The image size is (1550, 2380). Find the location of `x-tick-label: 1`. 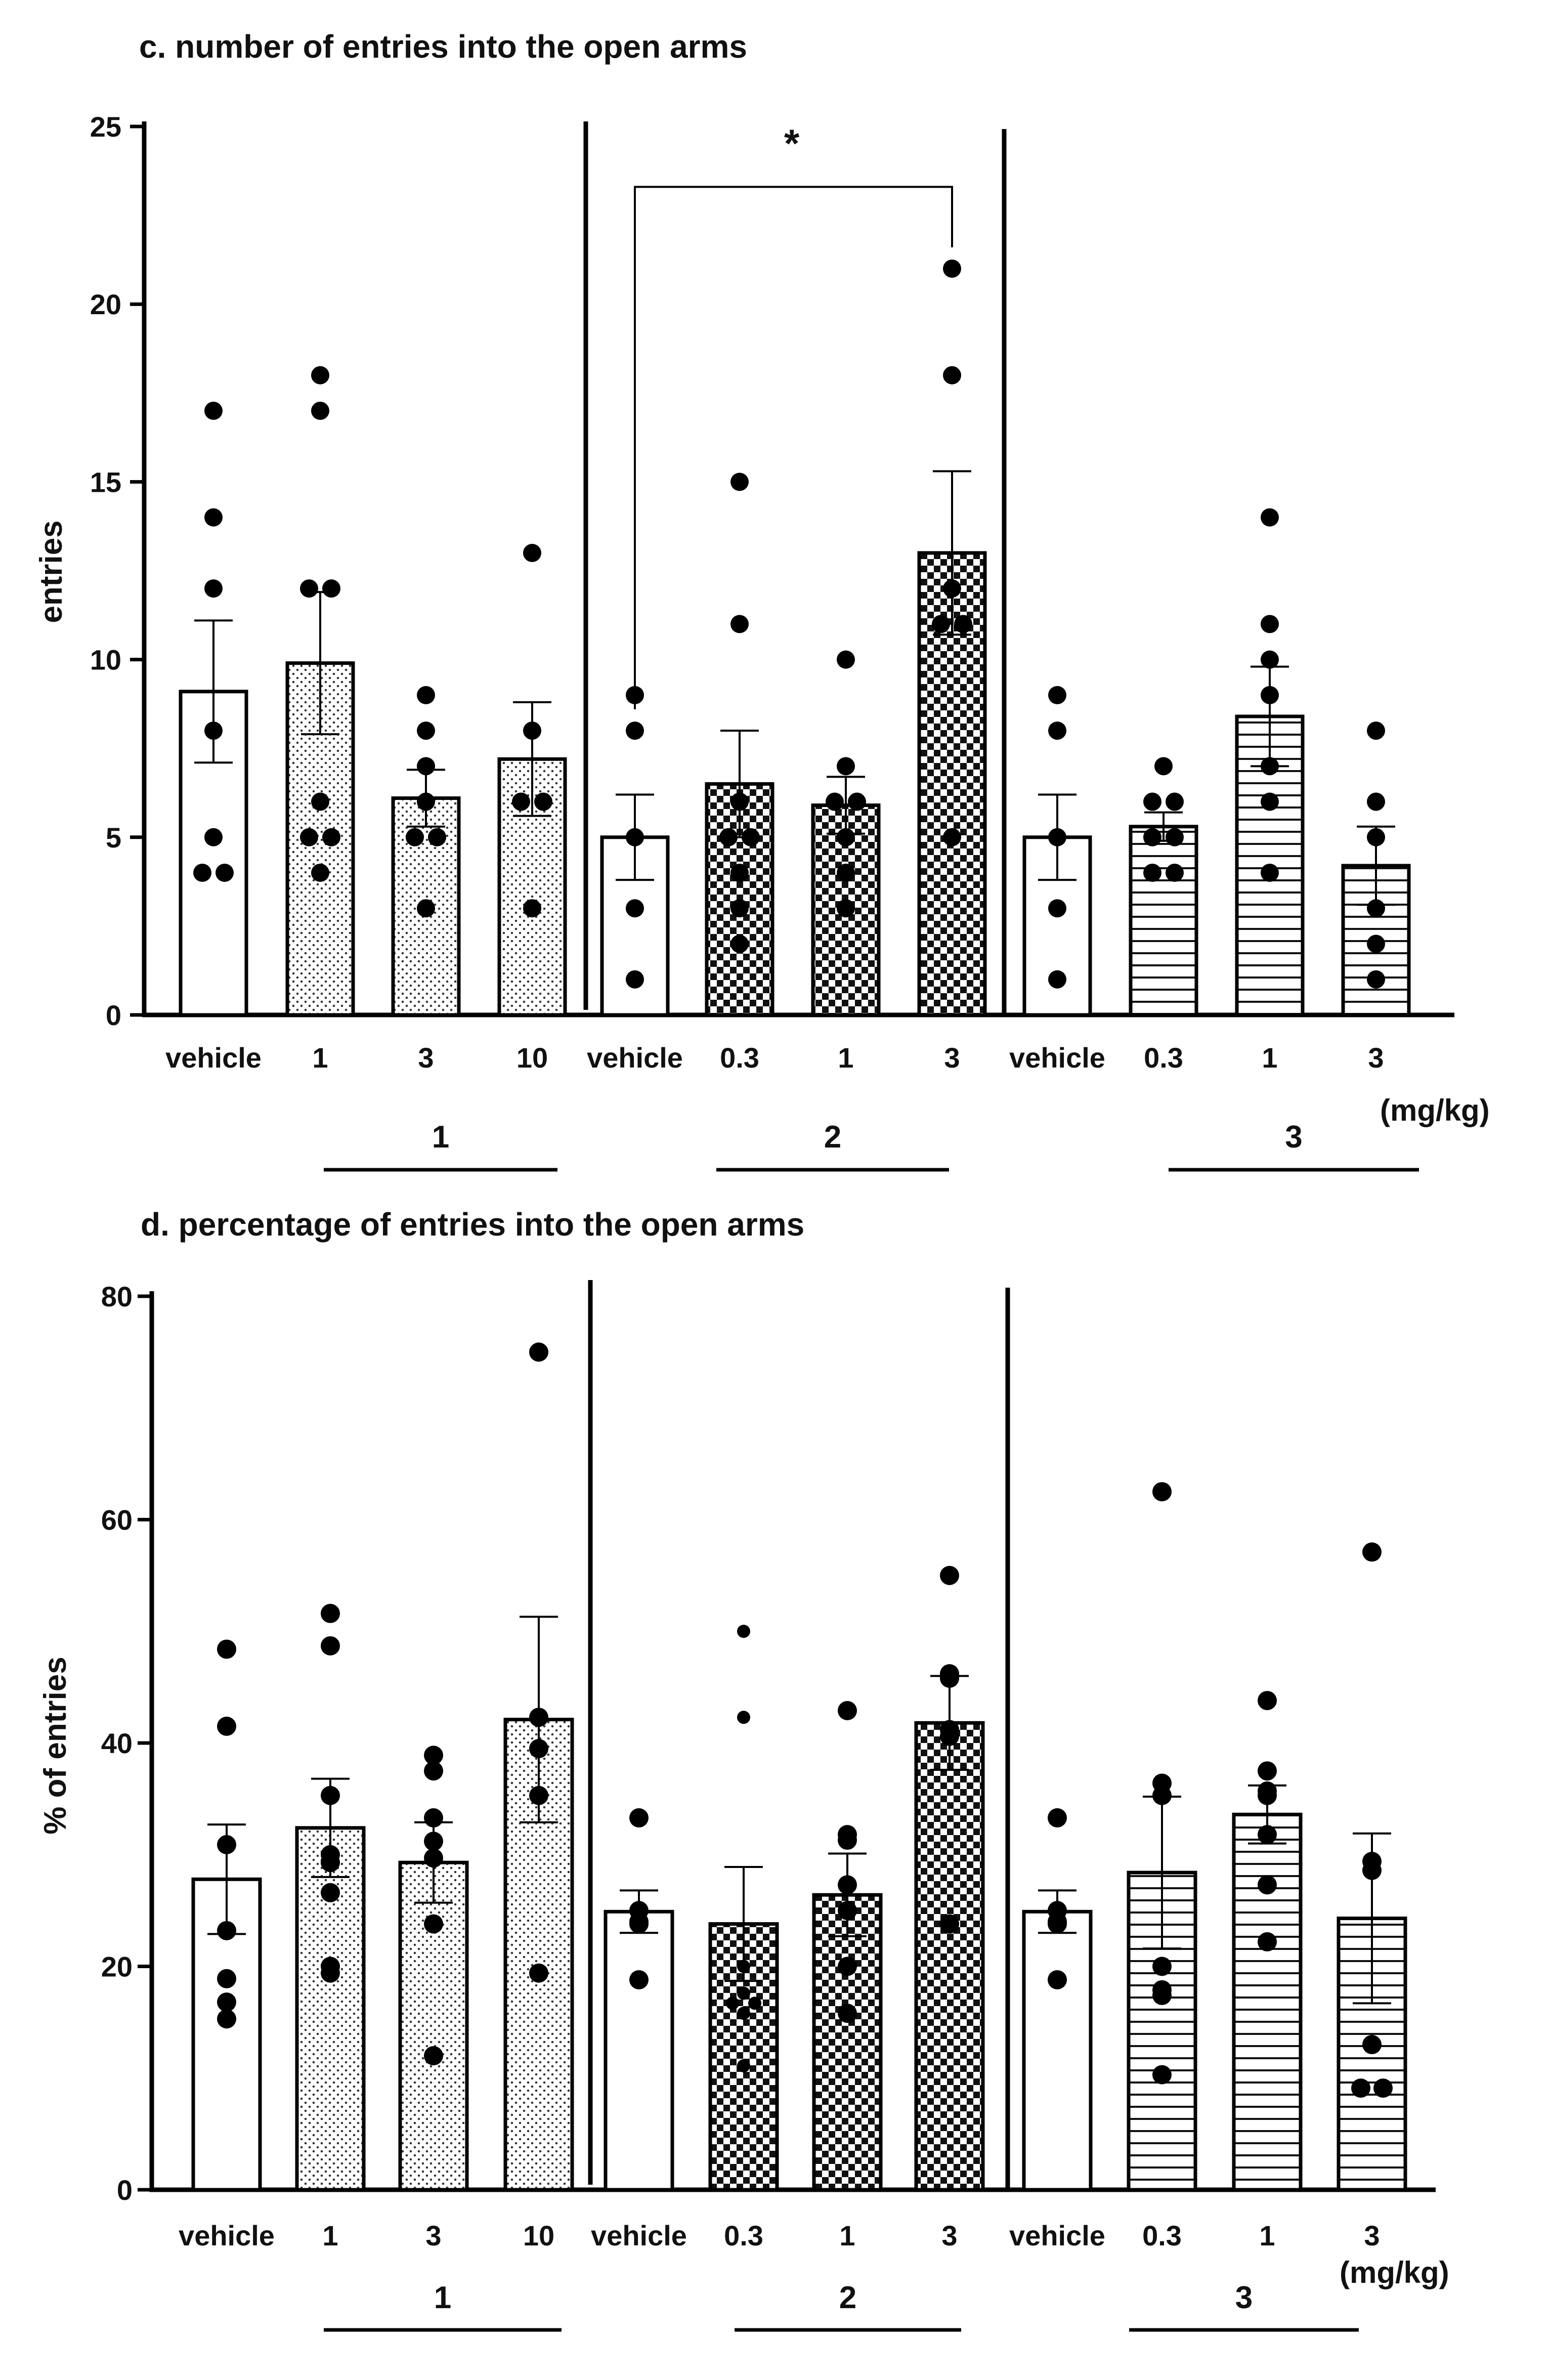

x-tick-label: 1 is located at coordinates (1269, 1058).